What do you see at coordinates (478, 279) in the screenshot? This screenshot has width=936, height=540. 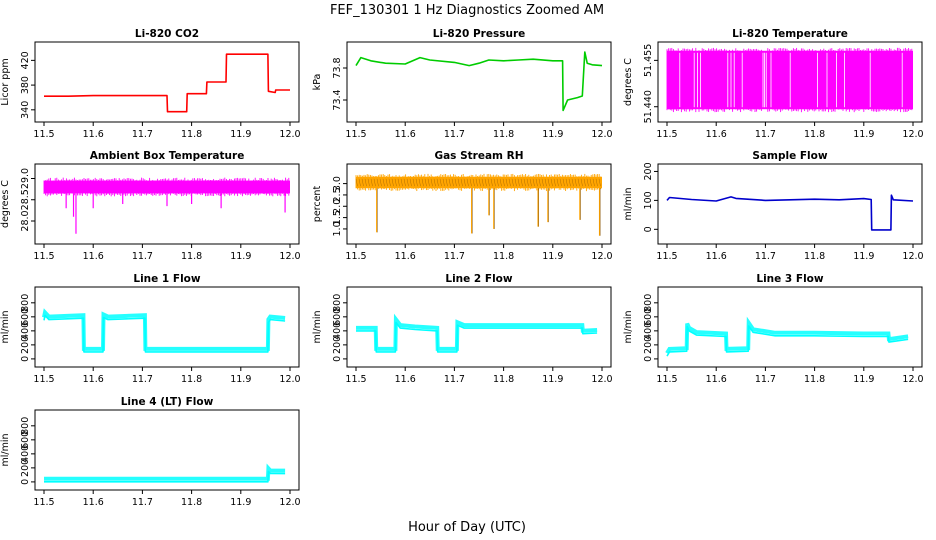 I see `panel-title: Line 2 Flow` at bounding box center [478, 279].